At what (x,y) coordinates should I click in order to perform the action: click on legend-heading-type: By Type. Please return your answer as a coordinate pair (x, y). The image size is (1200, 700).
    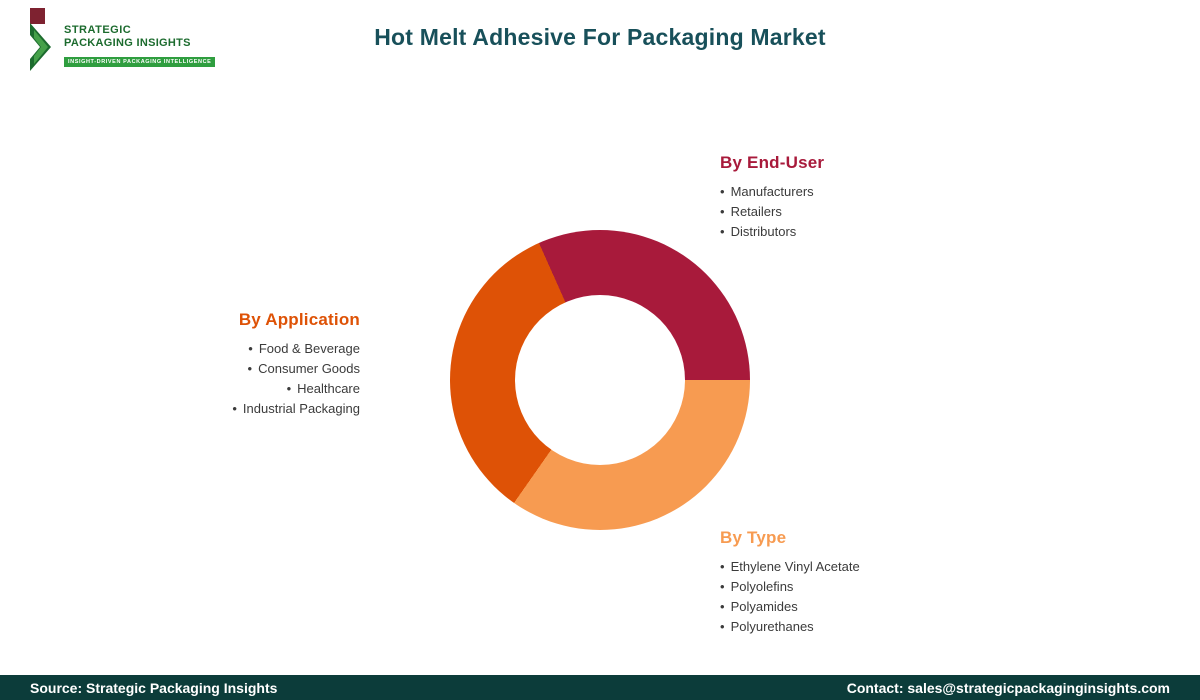
    Looking at the image, I should click on (753, 537).